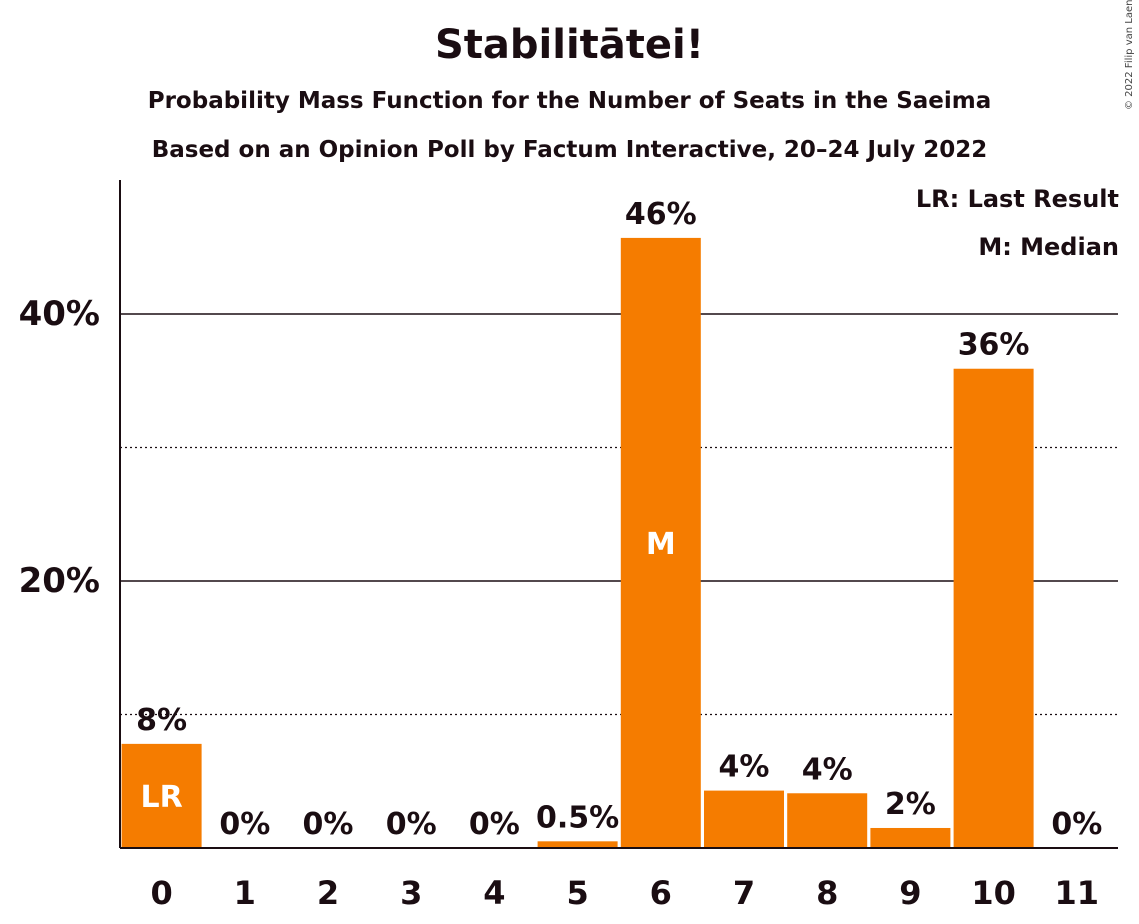 The width and height of the screenshot is (1139, 924). Describe the element at coordinates (577, 893) in the screenshot. I see `x-tick-label-5: 5` at that location.